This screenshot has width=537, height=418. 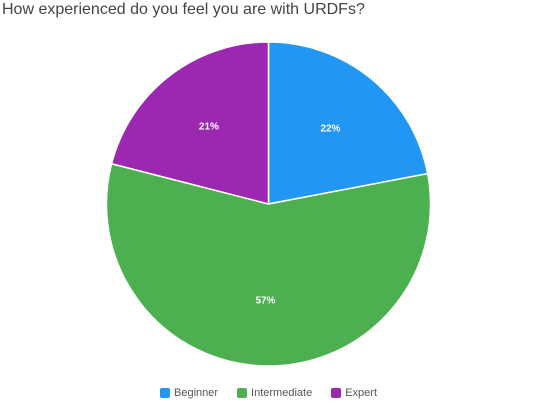 I want to click on chart-legend: Beginner Intermediate Expert, so click(x=268, y=393).